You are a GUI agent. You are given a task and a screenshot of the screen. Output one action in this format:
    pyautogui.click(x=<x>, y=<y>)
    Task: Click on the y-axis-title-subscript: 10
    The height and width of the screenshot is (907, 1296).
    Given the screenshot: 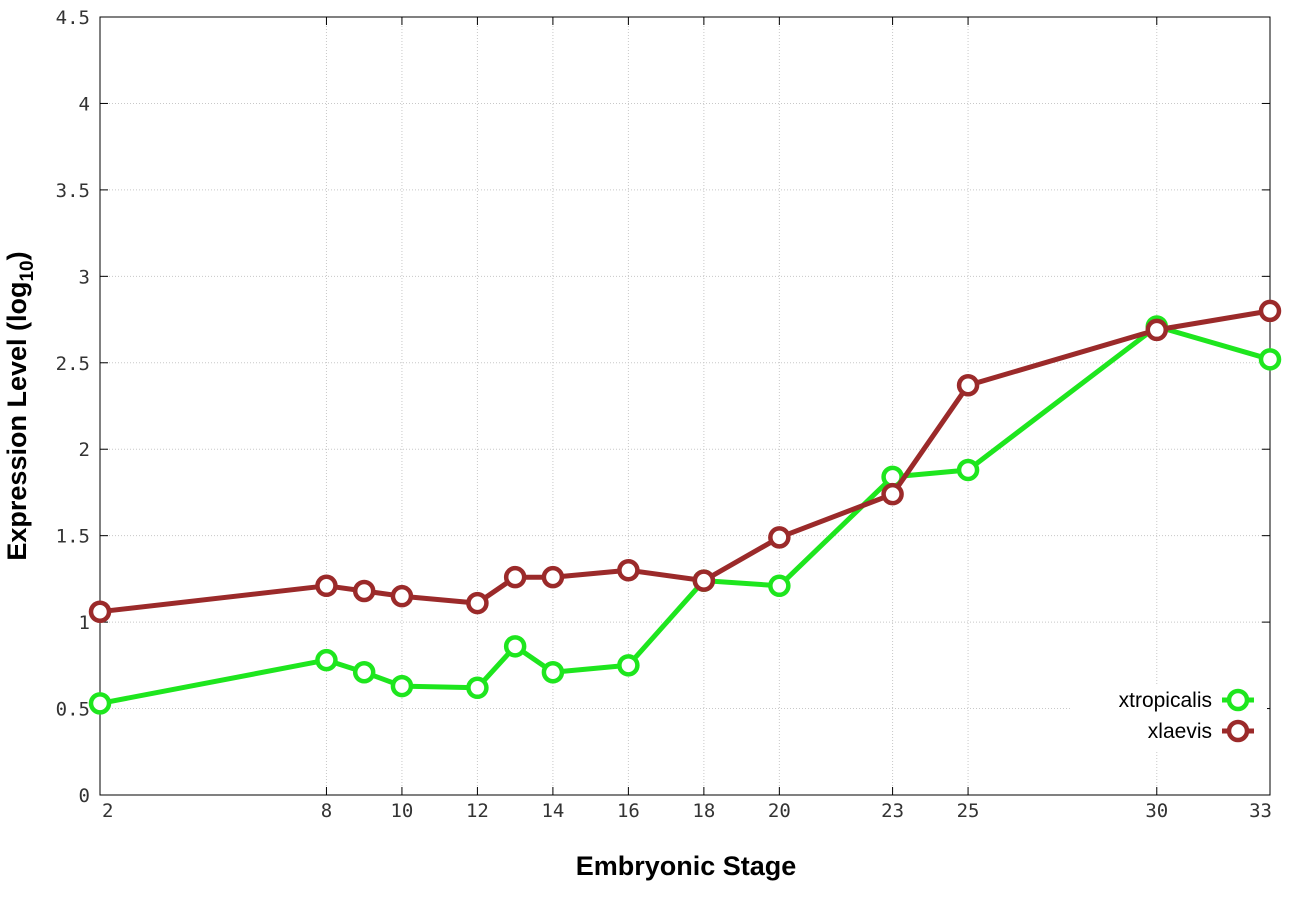 What is the action you would take?
    pyautogui.click(x=27, y=270)
    